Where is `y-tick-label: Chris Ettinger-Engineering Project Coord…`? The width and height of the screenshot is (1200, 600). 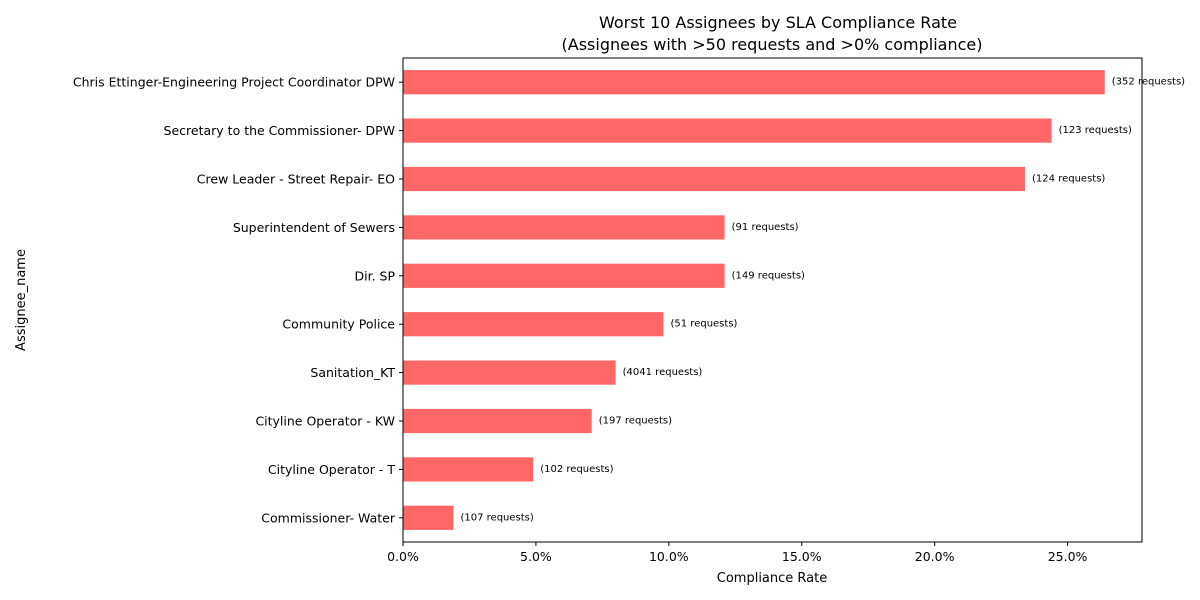 y-tick-label: Chris Ettinger-Engineering Project Coord… is located at coordinates (234, 82).